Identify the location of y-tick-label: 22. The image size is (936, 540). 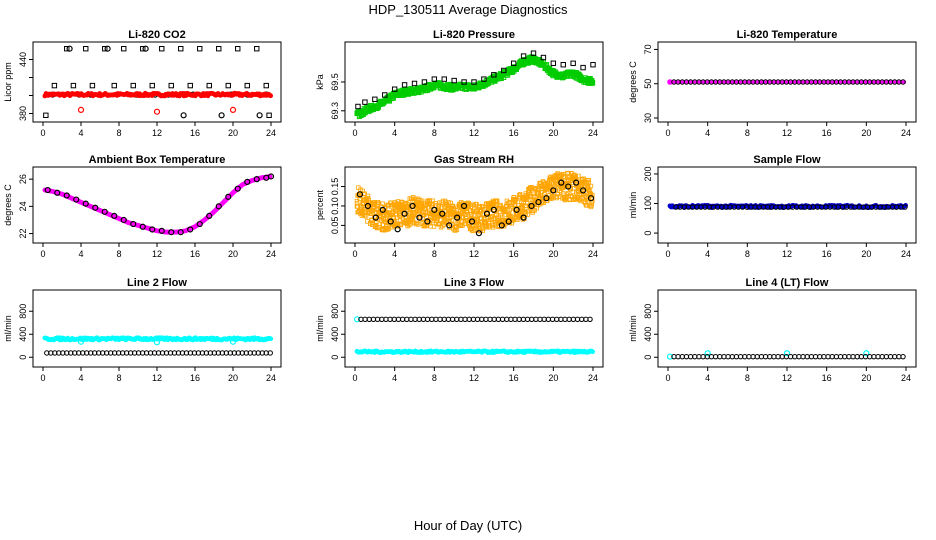
(23, 234).